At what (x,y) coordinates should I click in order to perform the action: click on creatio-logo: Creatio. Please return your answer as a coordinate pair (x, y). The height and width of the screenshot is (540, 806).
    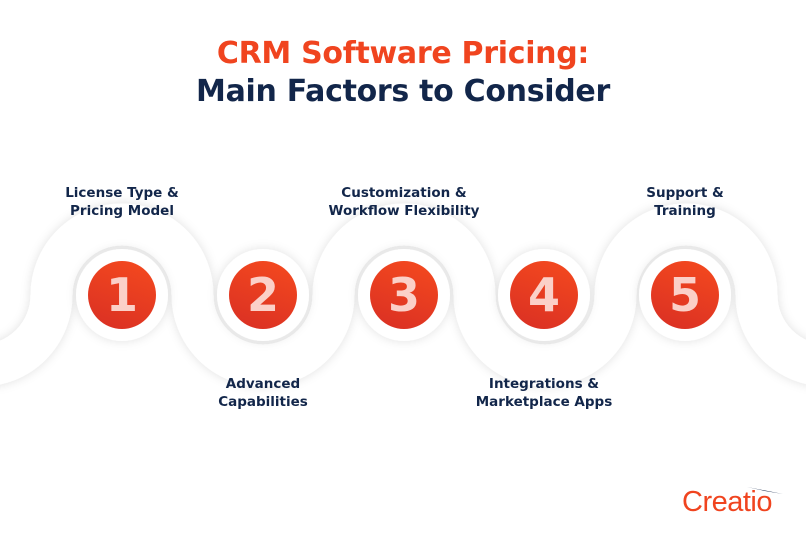
    Looking at the image, I should click on (727, 502).